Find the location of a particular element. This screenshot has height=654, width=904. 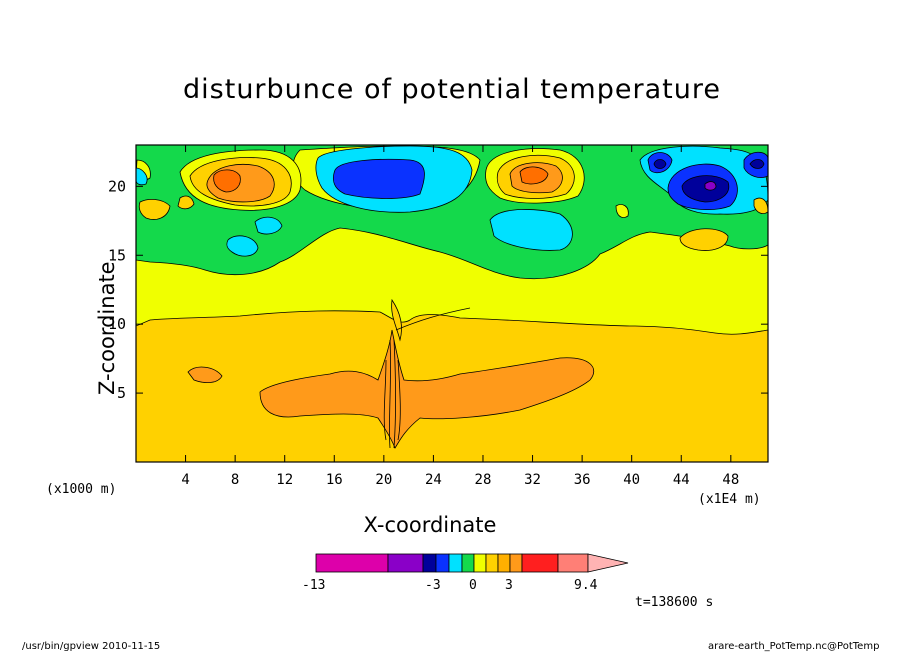

colorbar is located at coordinates (472, 563).